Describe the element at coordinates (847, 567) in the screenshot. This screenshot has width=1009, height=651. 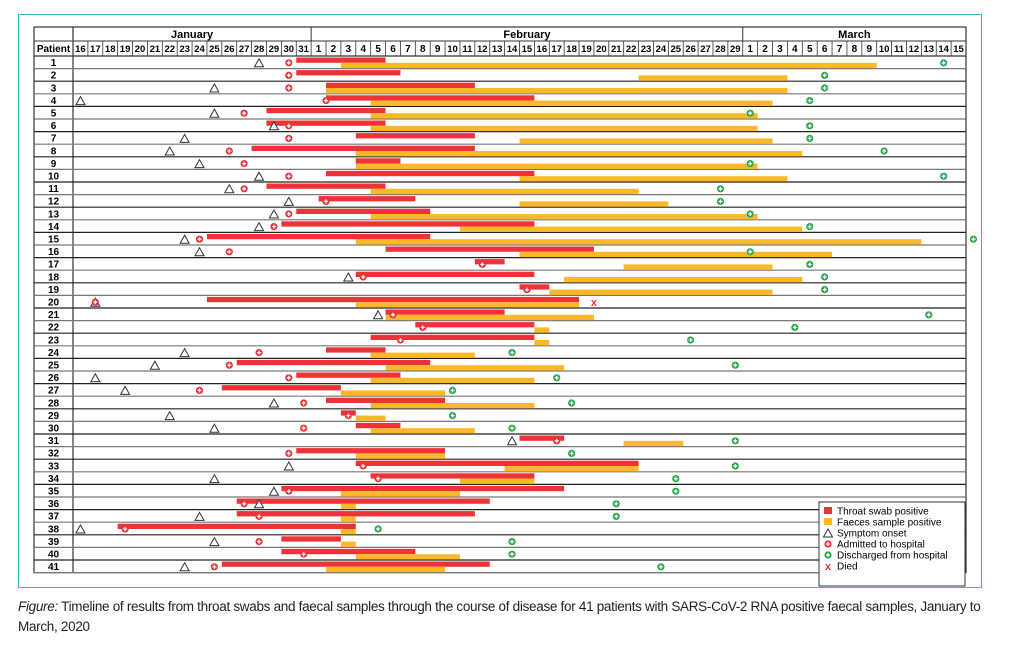
I see `legend-label-died: Died` at that location.